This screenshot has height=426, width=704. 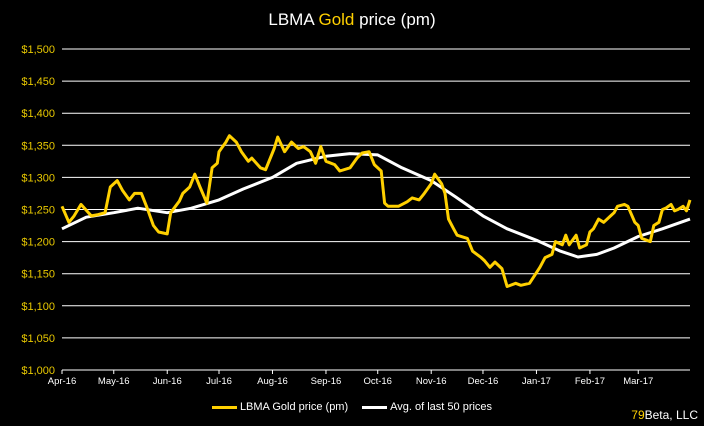 I want to click on y-tick-label: $1,250, so click(x=38, y=211).